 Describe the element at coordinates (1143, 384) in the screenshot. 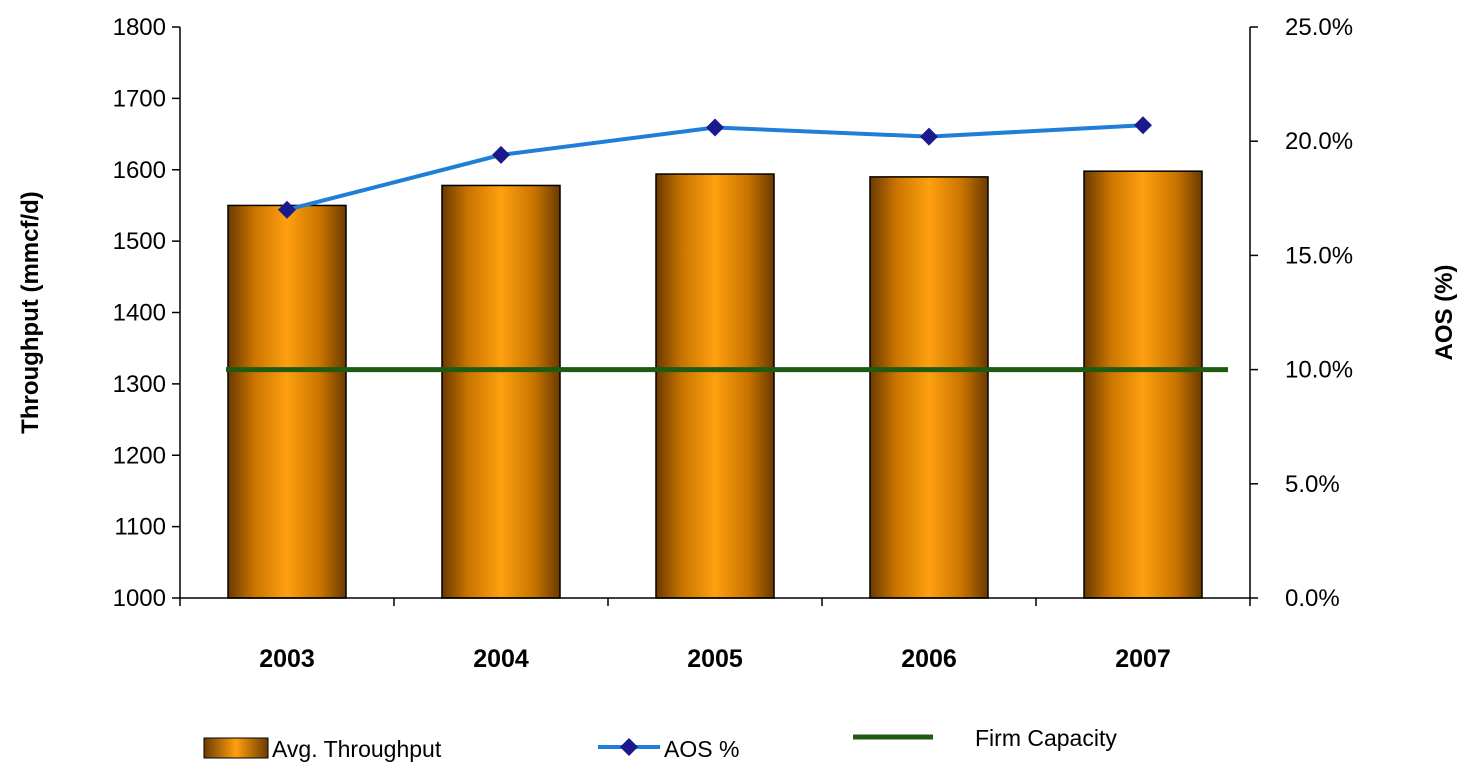

I see `bar-2007` at that location.